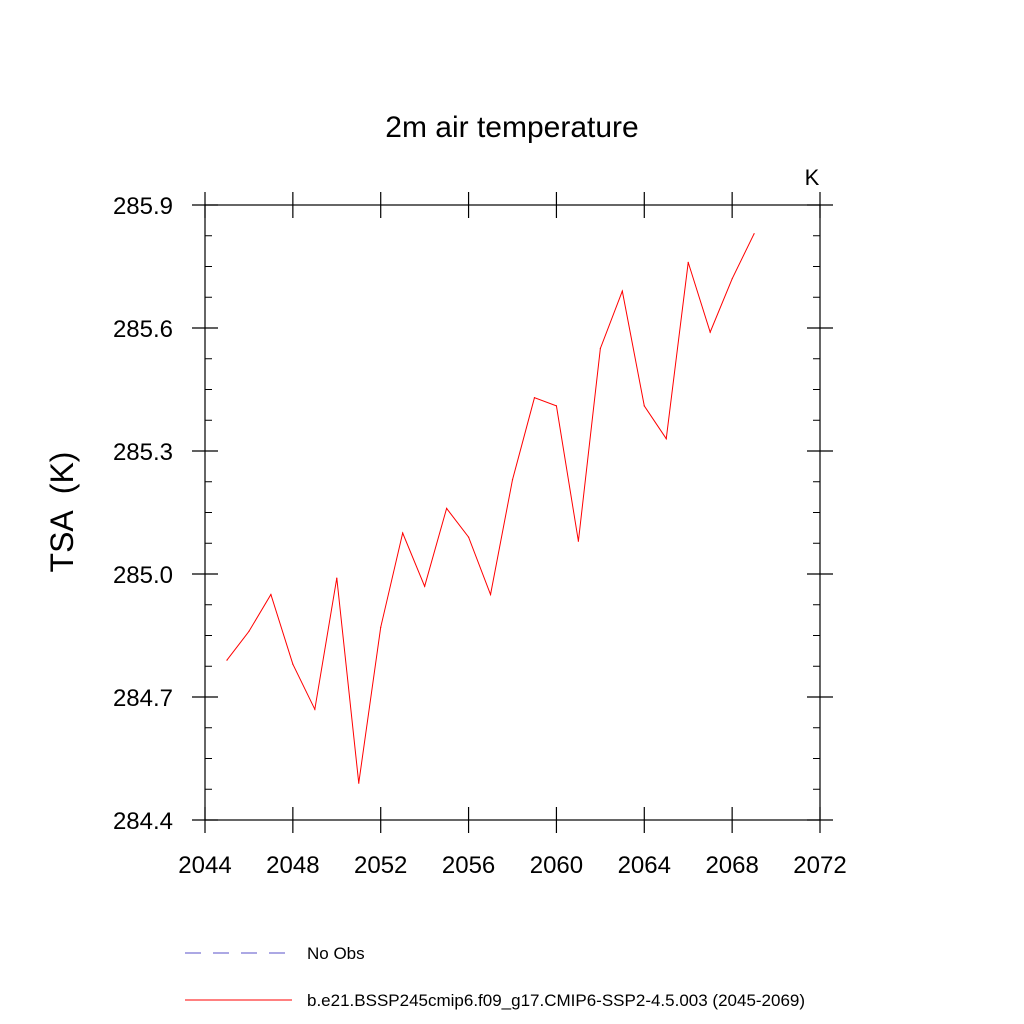 The image size is (1024, 1024). What do you see at coordinates (143, 206) in the screenshot?
I see `y-tick-label: 285.9` at bounding box center [143, 206].